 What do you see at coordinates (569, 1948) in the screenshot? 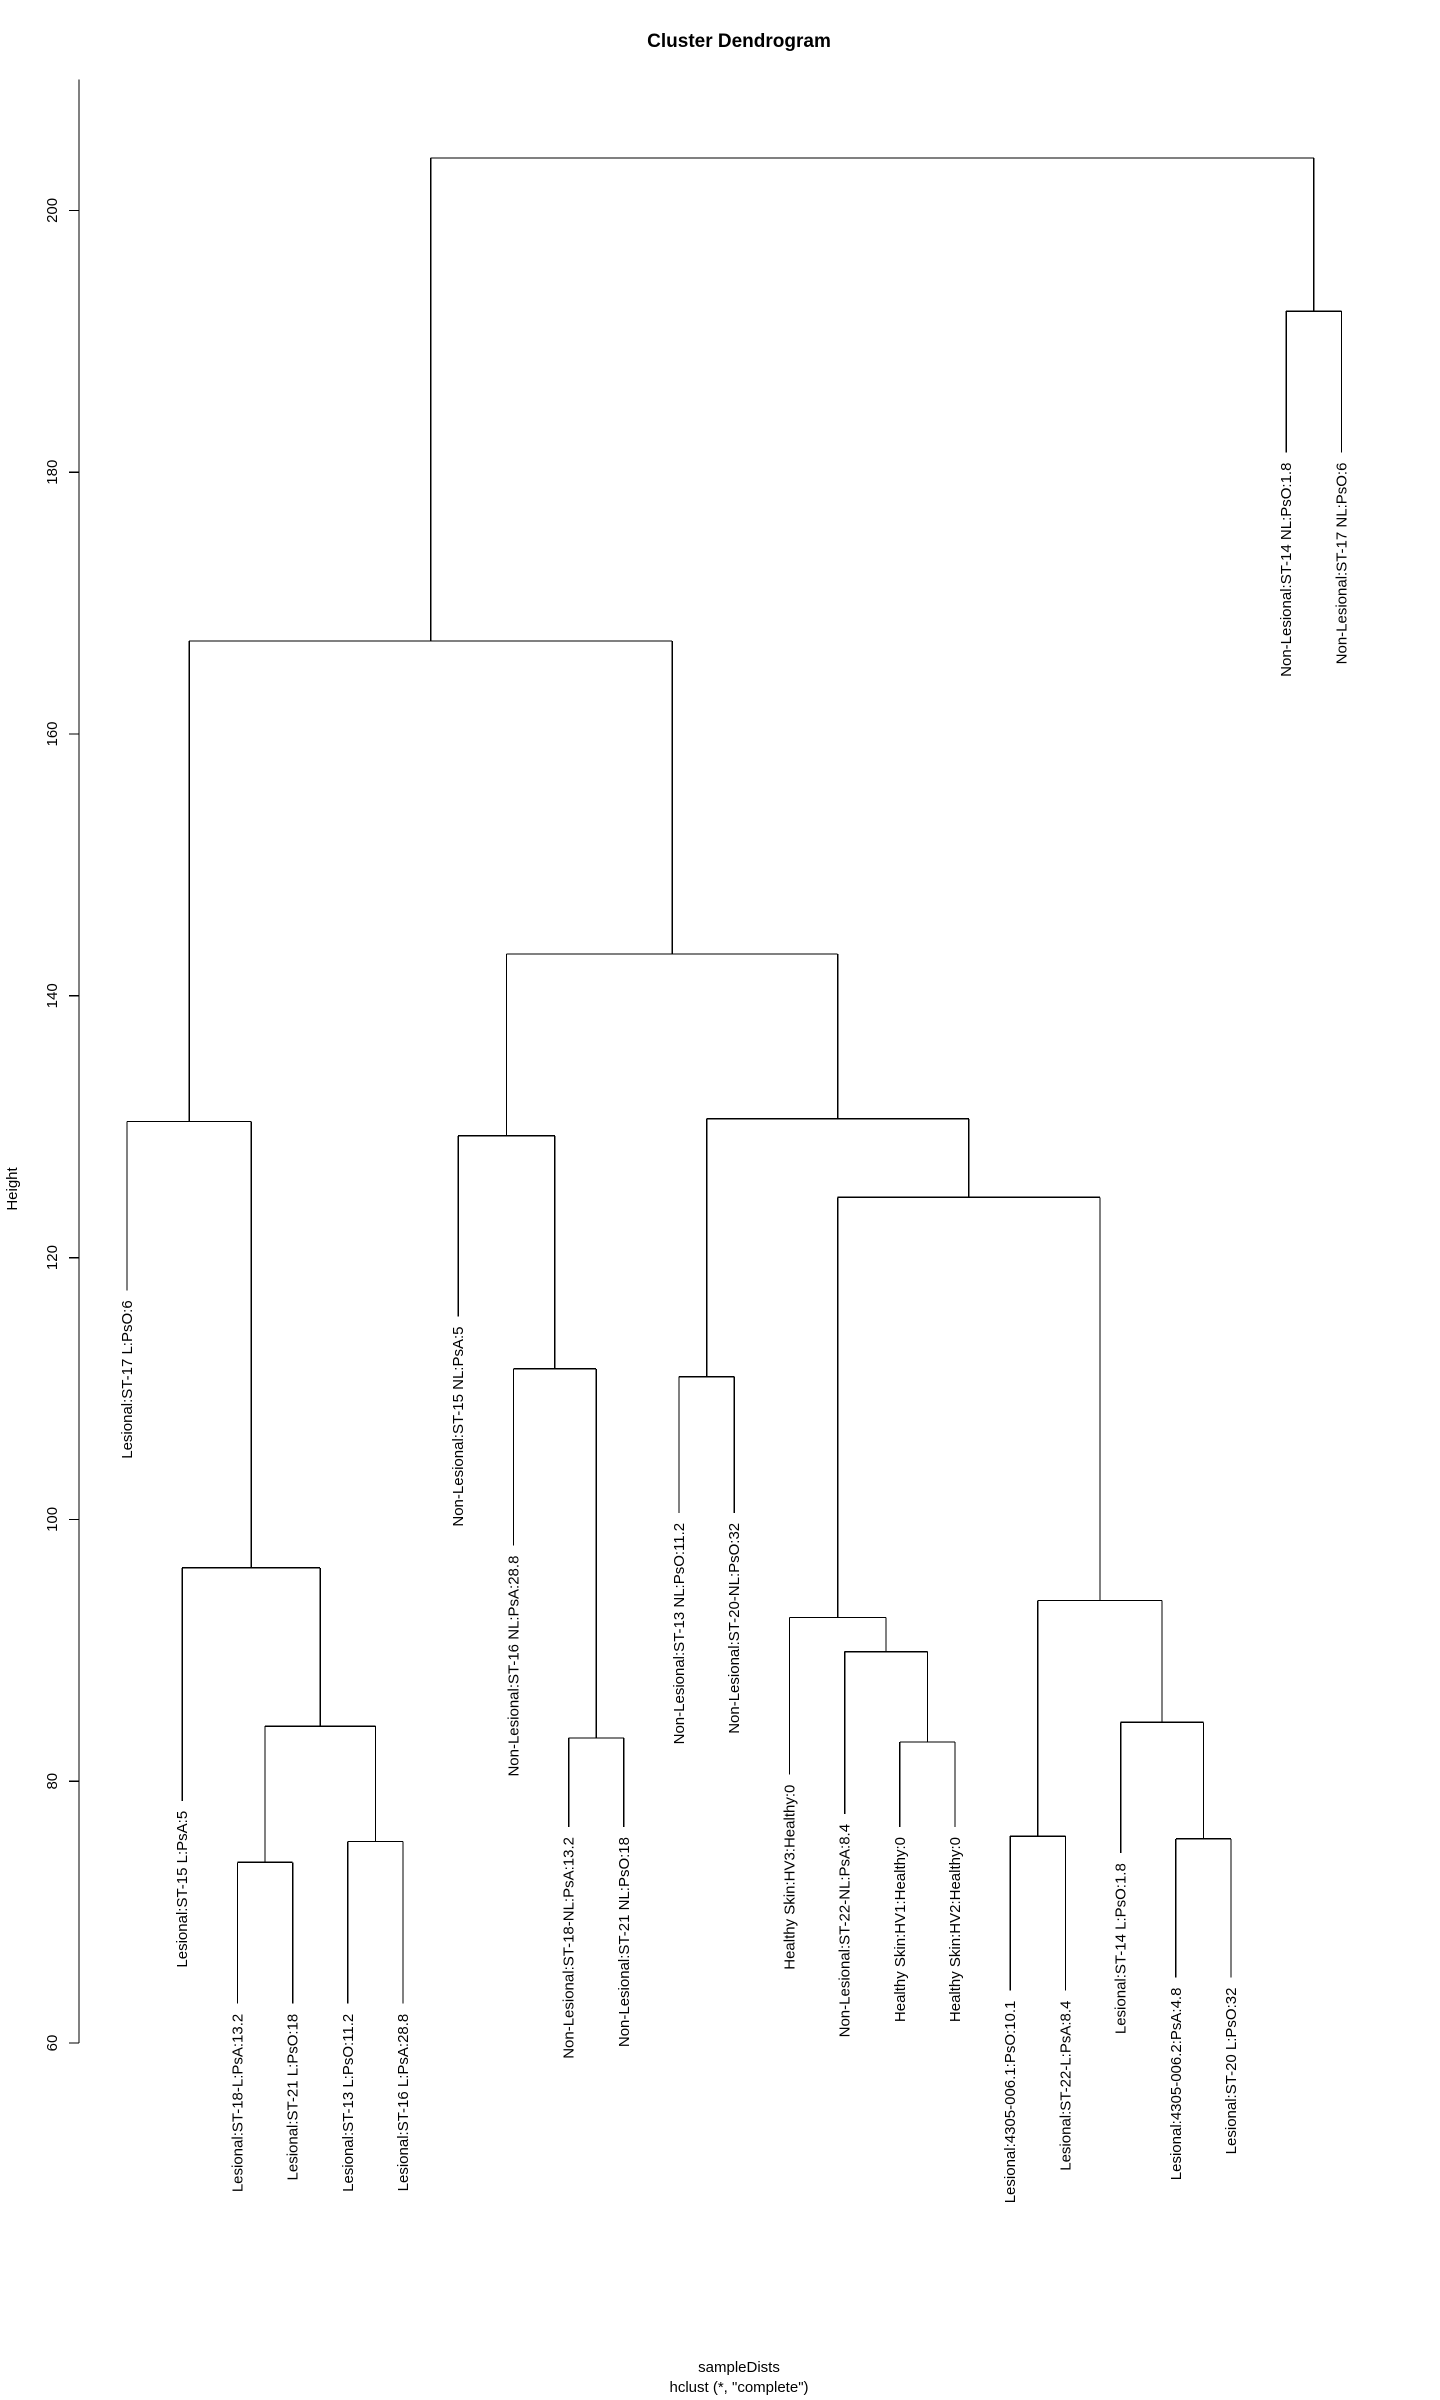
I see `leaf-label: Non-Lesional:ST-18-NL:PsA:13.2` at bounding box center [569, 1948].